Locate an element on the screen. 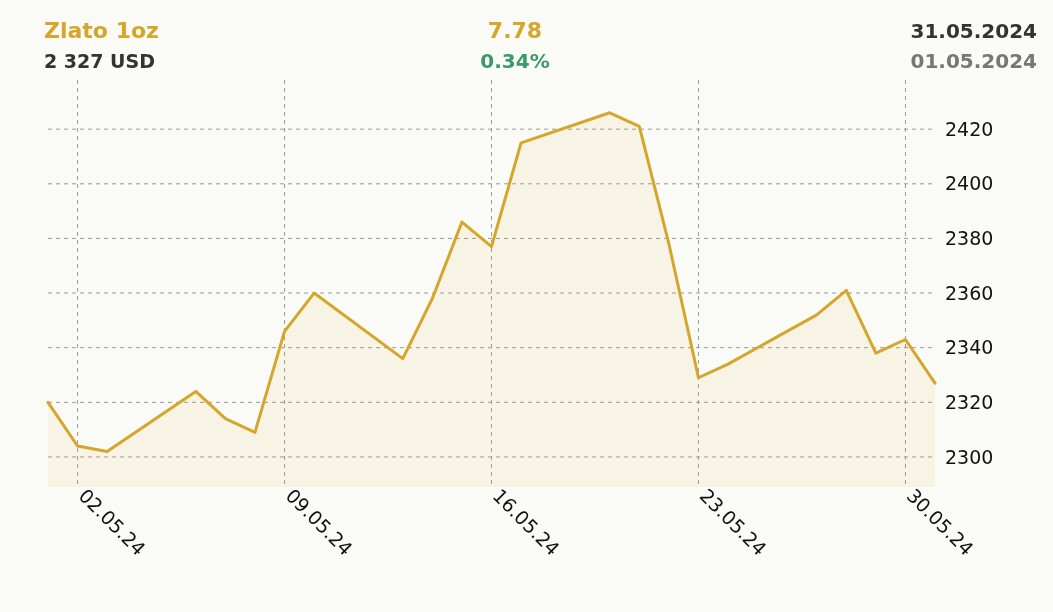  text: 0.34% is located at coordinates (515, 61).